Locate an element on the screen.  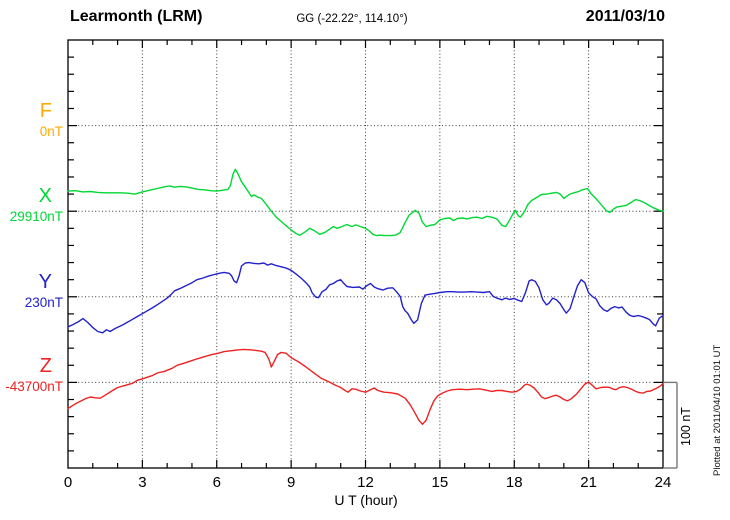
plotted-at-timestamp: Plotted at 2011/04/10 01:01 UT is located at coordinates (717, 410).